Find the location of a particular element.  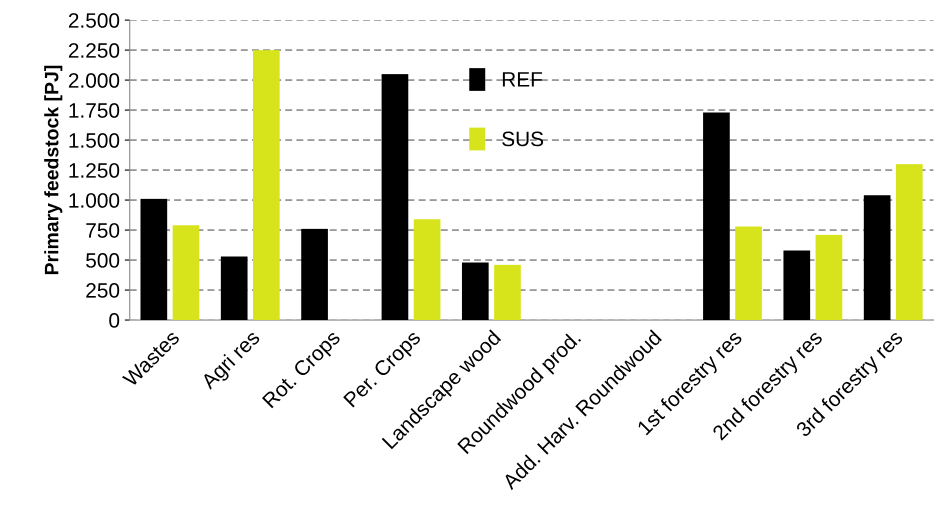

y-tick-label: 750 is located at coordinates (103, 230).